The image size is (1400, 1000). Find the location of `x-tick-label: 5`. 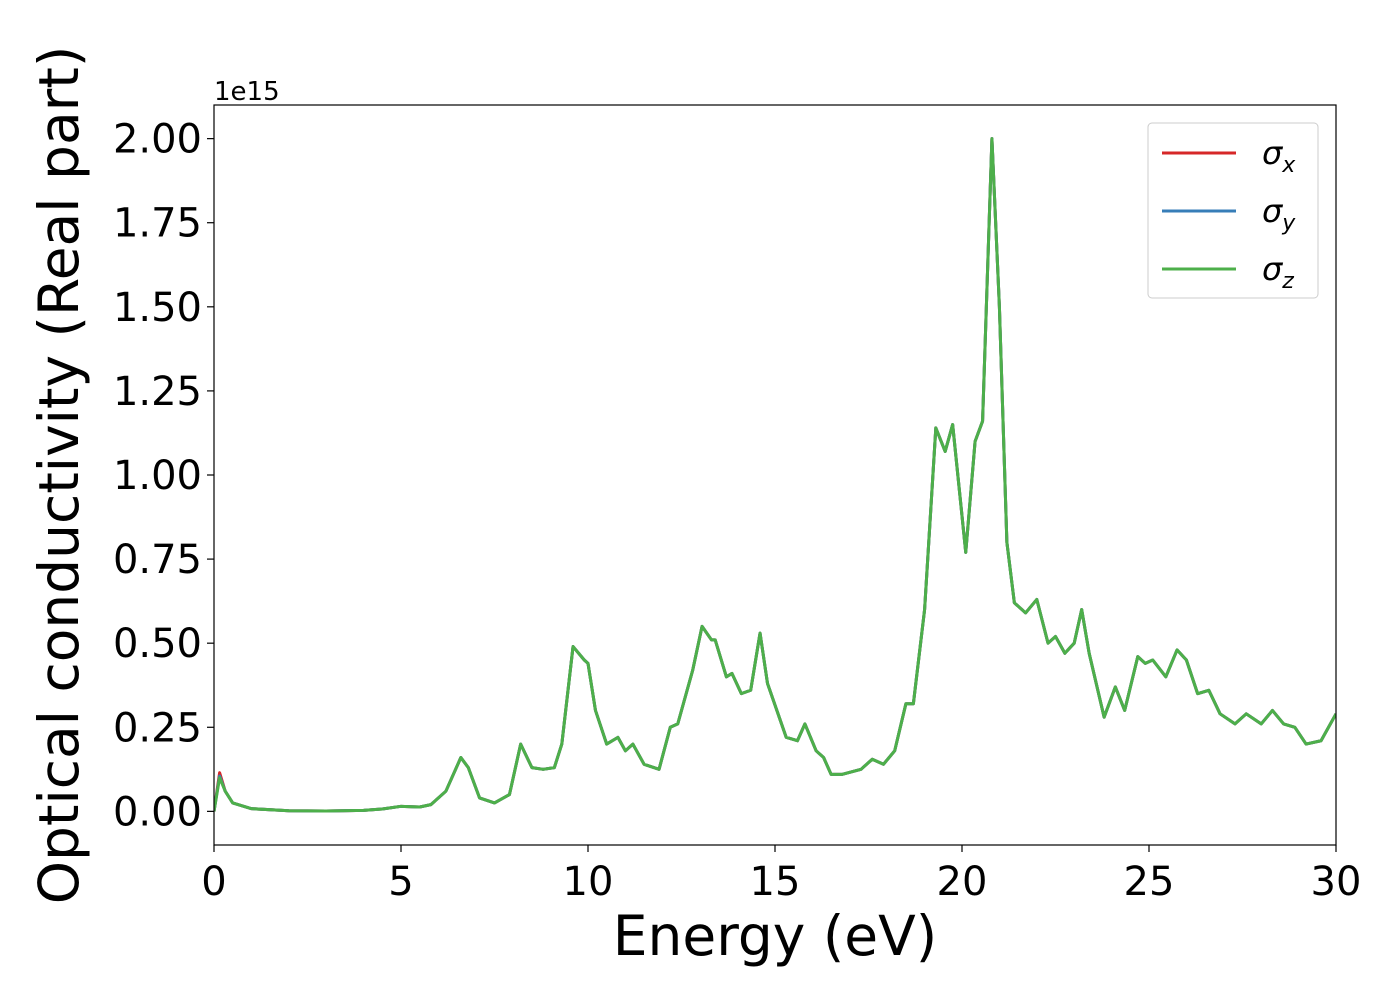

x-tick-label: 5 is located at coordinates (400, 882).